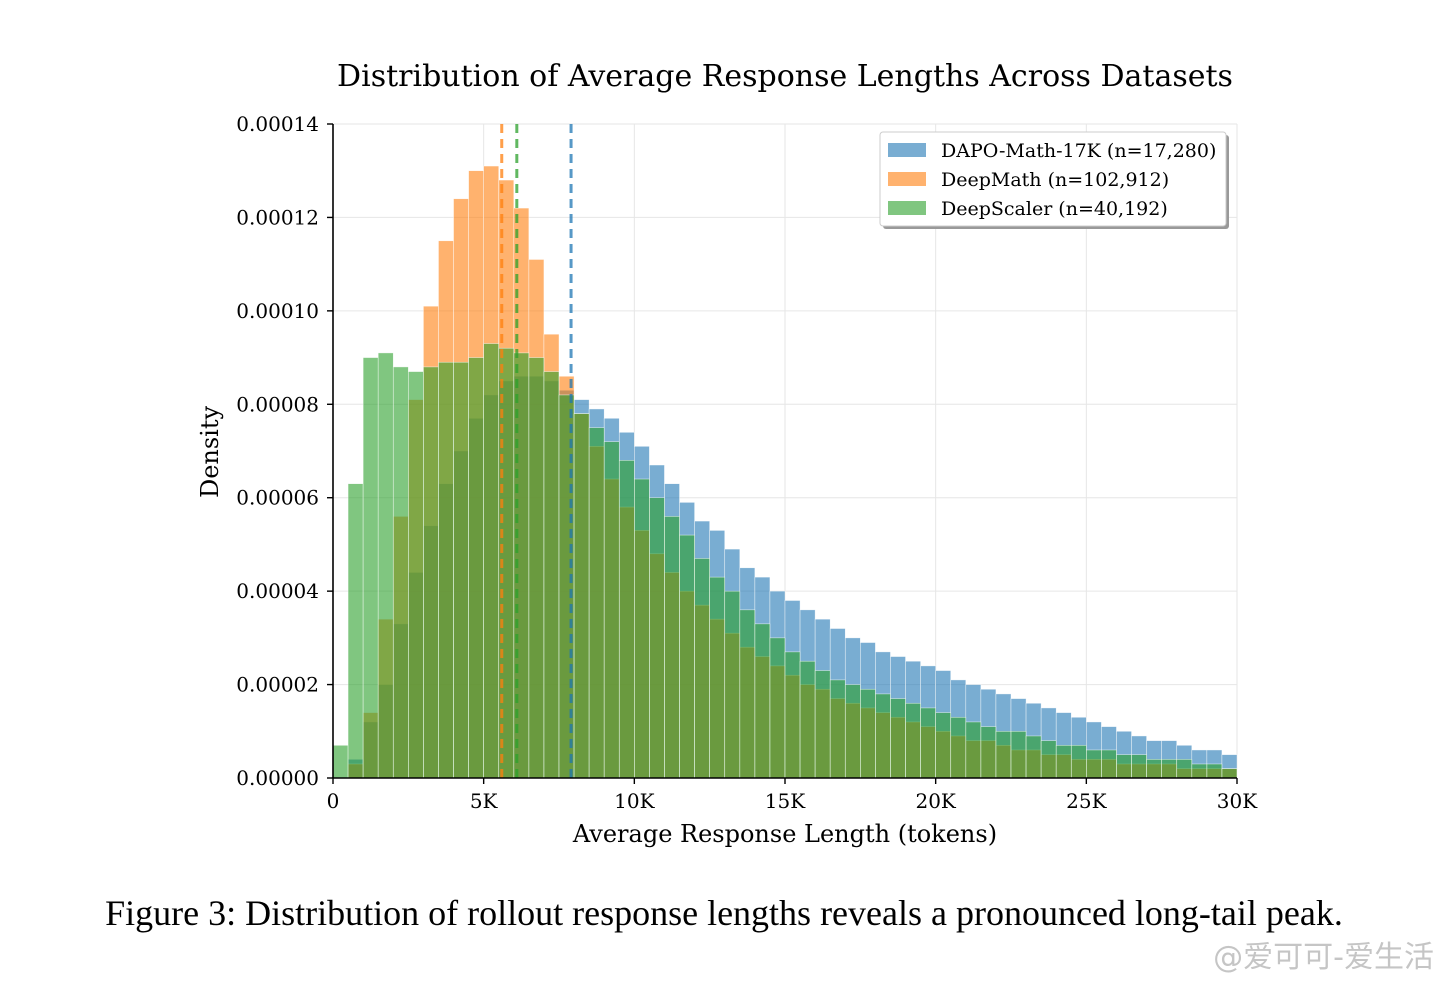  I want to click on legend-label: DeepMath (n=102,912), so click(1055, 180).